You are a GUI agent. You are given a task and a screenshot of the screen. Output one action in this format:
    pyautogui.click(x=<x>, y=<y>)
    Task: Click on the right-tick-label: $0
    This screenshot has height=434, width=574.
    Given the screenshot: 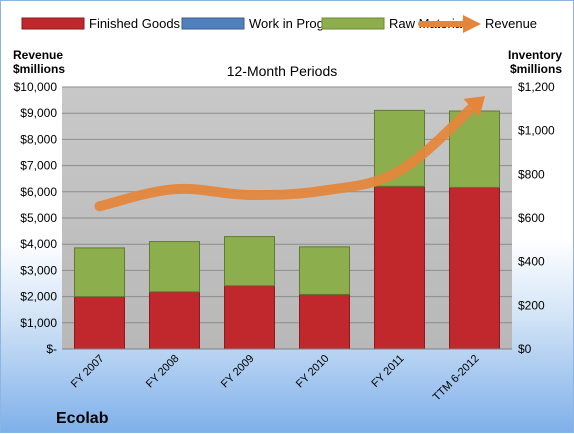 What is the action you would take?
    pyautogui.click(x=525, y=349)
    